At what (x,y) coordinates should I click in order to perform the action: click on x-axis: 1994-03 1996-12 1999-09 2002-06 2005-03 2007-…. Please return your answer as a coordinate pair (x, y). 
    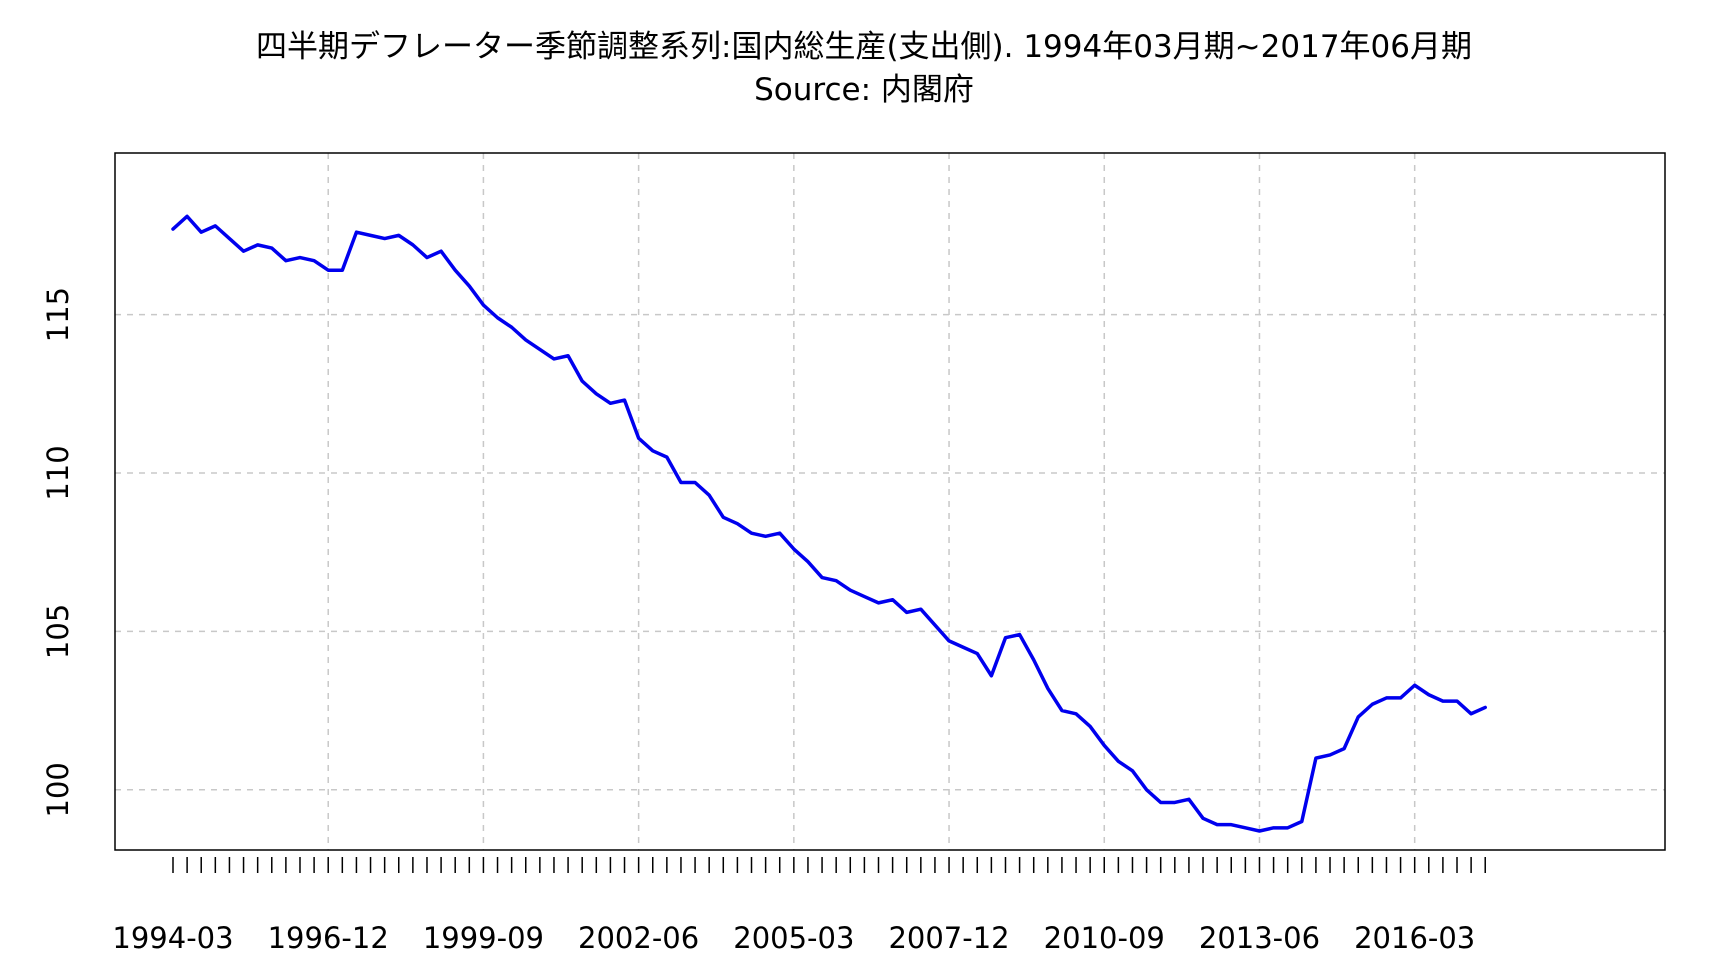
    Looking at the image, I should click on (799, 906).